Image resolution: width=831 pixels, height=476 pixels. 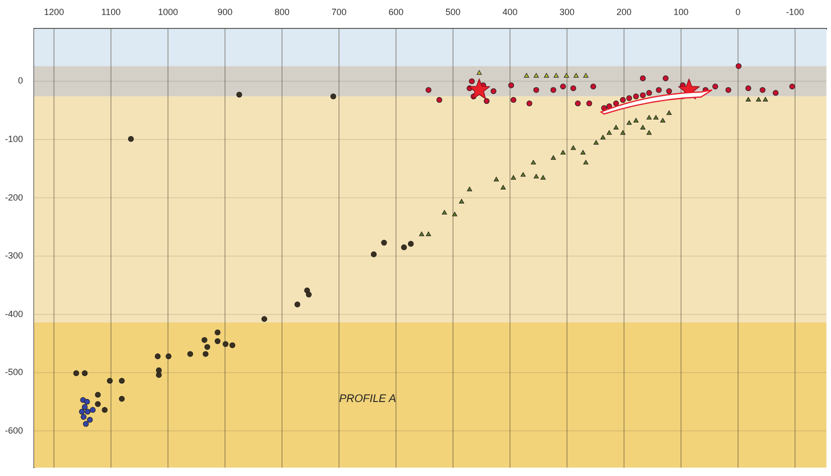 What do you see at coordinates (624, 11) in the screenshot?
I see `x-tick-label: 200` at bounding box center [624, 11].